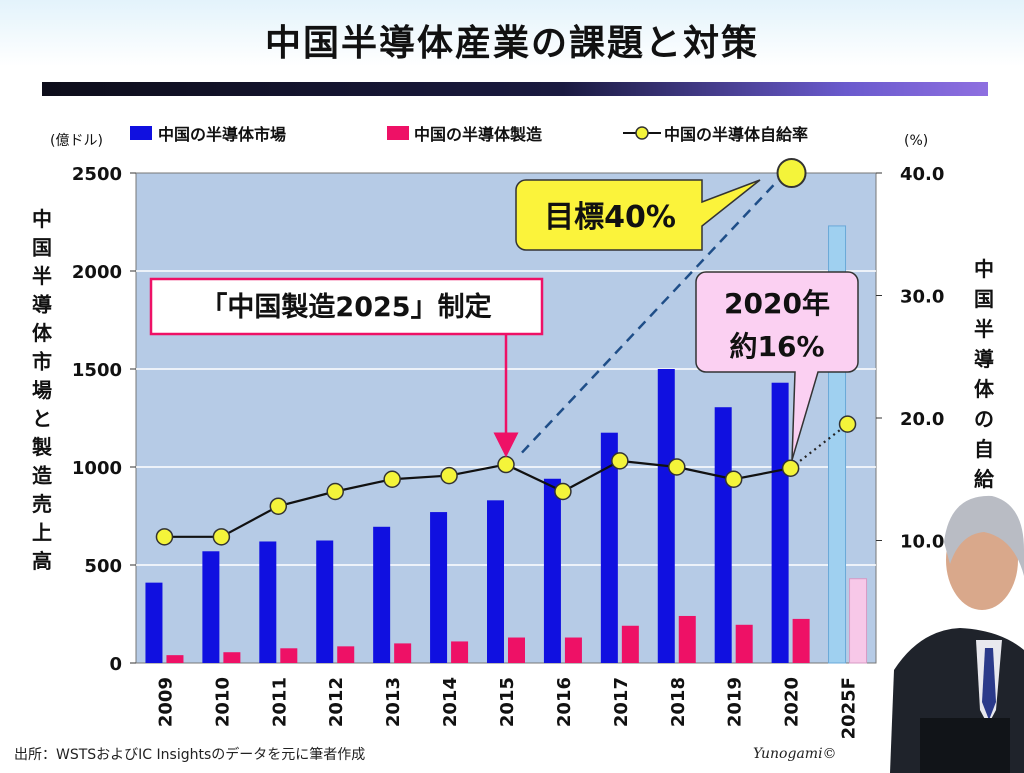 The width and height of the screenshot is (1024, 773). I want to click on bar-manufacturing-2025F, so click(858, 621).